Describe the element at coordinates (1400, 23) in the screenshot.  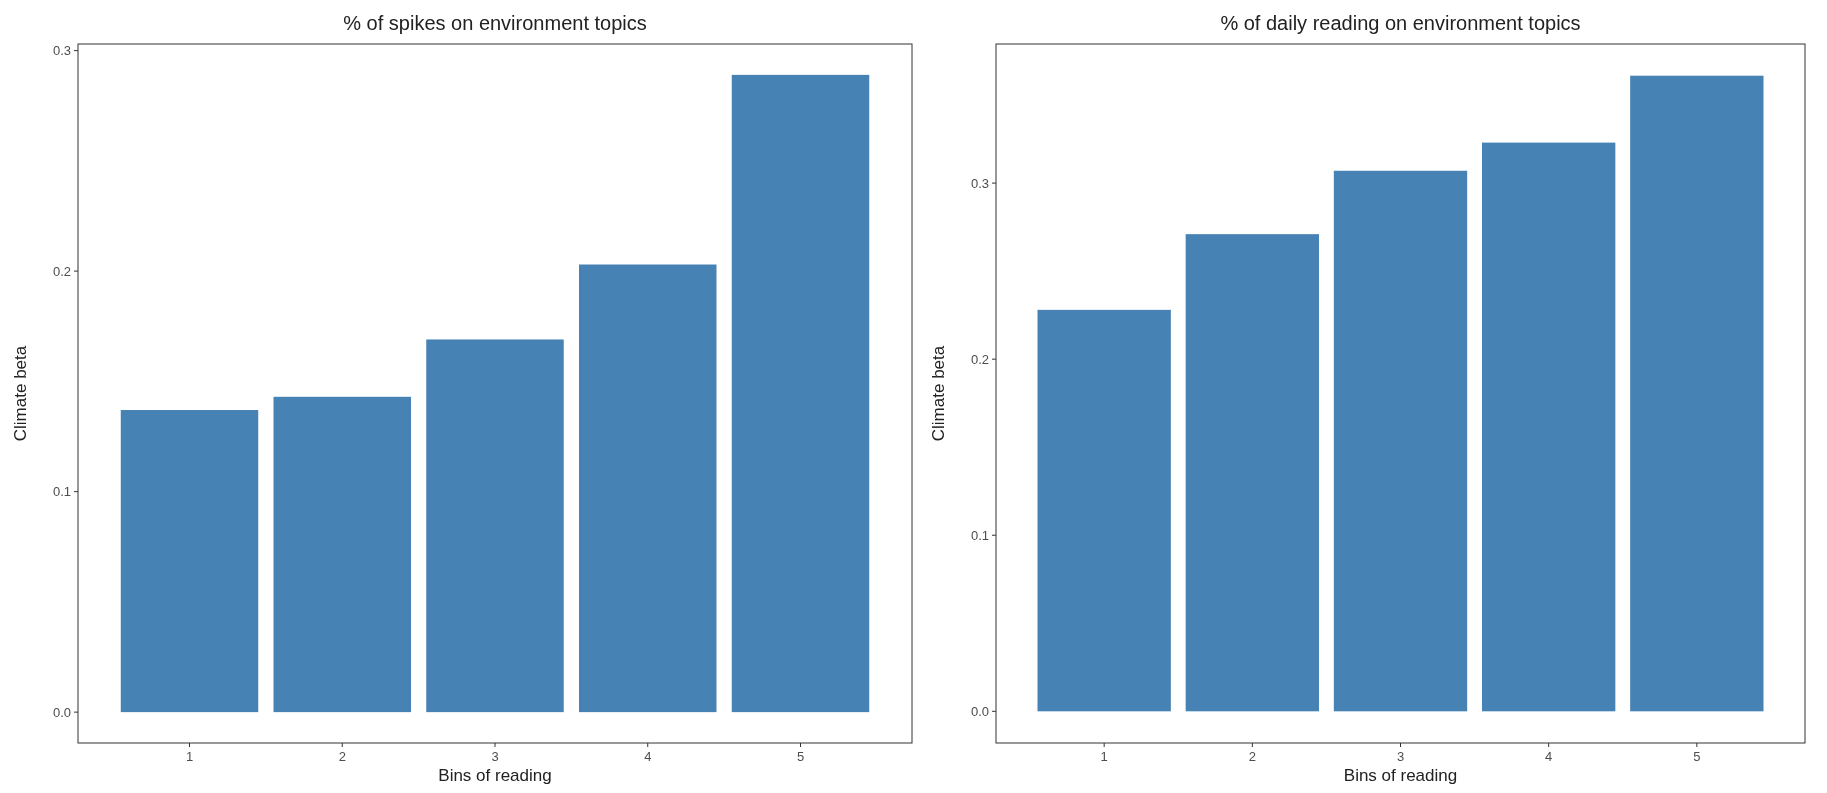
I see `chart-title: % of daily reading on environment topics` at that location.